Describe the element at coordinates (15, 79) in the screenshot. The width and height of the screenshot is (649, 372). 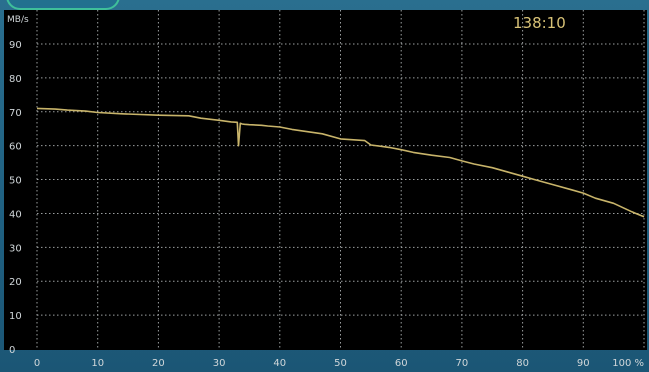
I see `y-tick-label: 80` at that location.